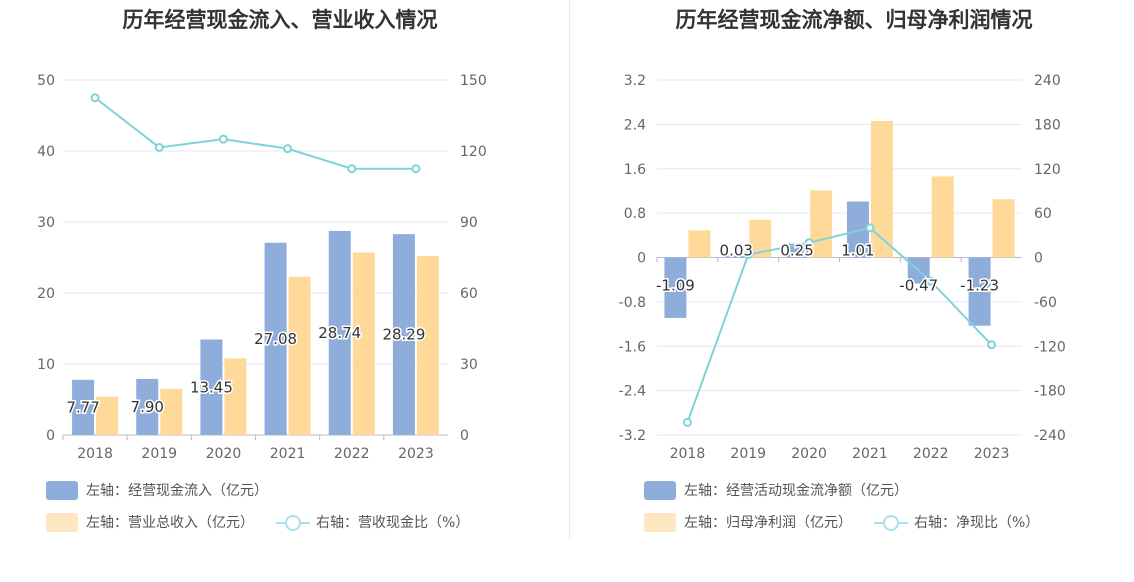 The height and width of the screenshot is (582, 1134). I want to click on bar-data-label: 7.90, so click(147, 407).